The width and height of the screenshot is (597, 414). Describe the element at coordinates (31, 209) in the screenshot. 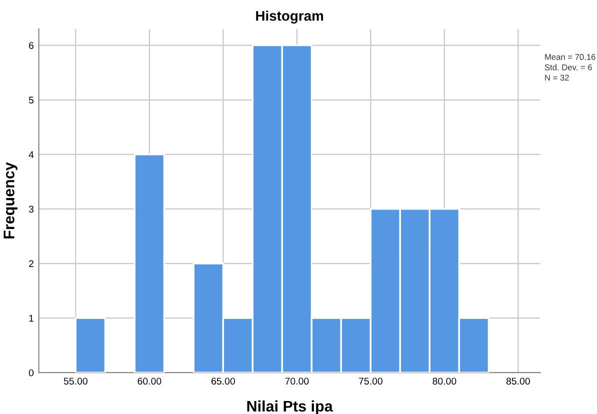

I see `y-tick-label: 3` at that location.